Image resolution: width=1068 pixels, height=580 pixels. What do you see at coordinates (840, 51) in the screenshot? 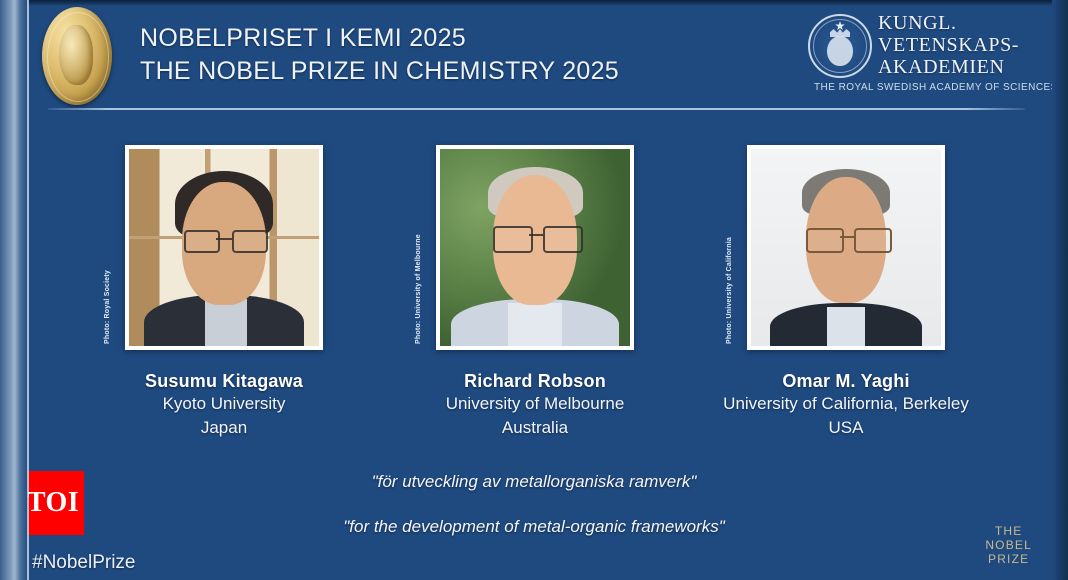
I see `seal-figure-icon` at bounding box center [840, 51].